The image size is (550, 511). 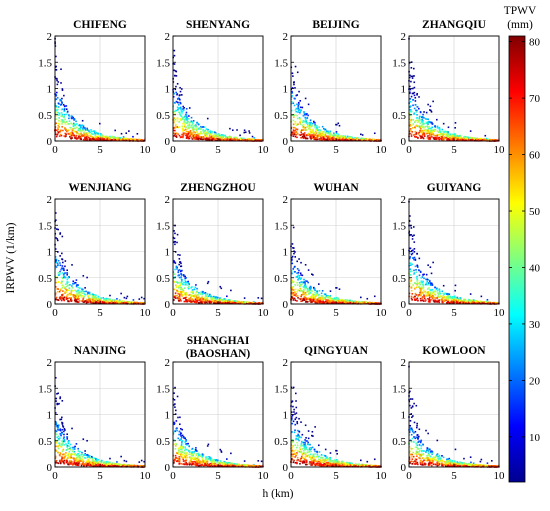 What do you see at coordinates (336, 313) in the screenshot?
I see `x-tick-label: 5` at bounding box center [336, 313].